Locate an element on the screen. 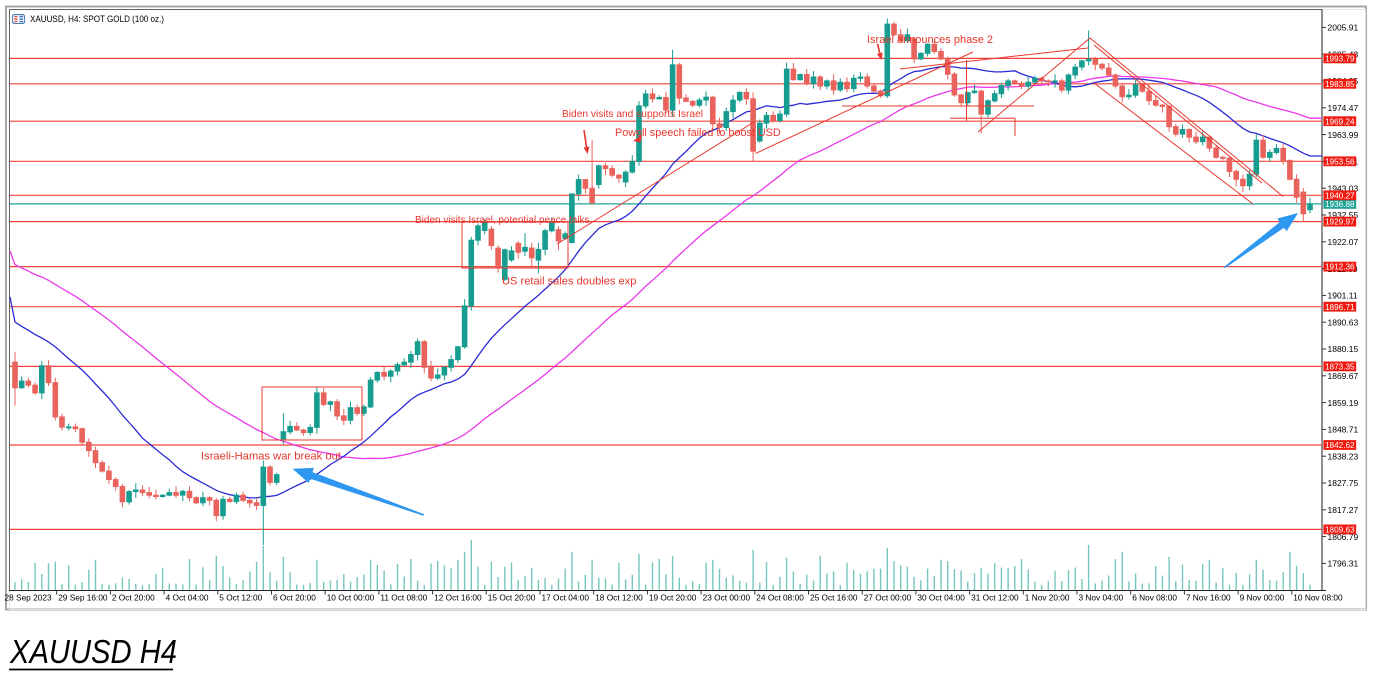 The width and height of the screenshot is (1376, 677). svg-text: Israeli-Hamas war break out is located at coordinates (271, 457).